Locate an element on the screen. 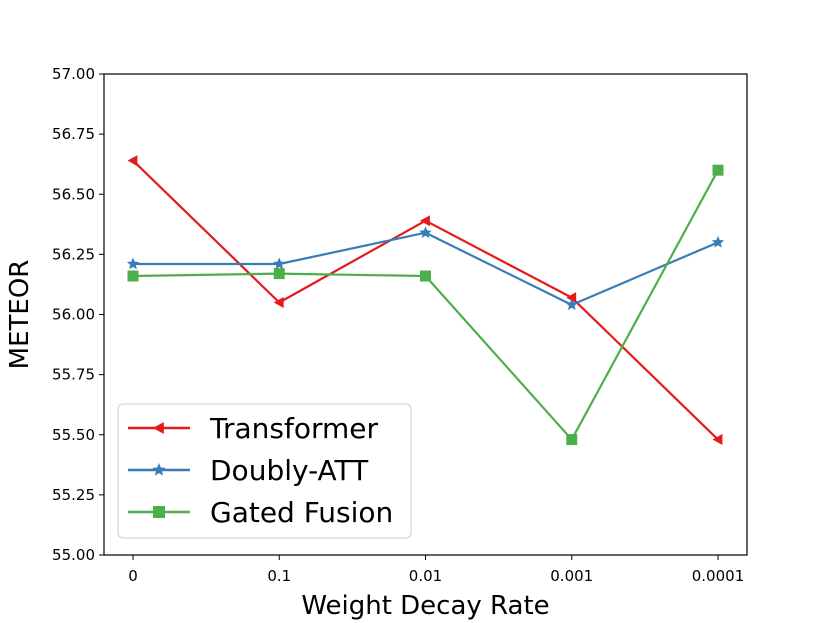  legend-item-gated-fusion: Gated Fusion is located at coordinates (260, 512).